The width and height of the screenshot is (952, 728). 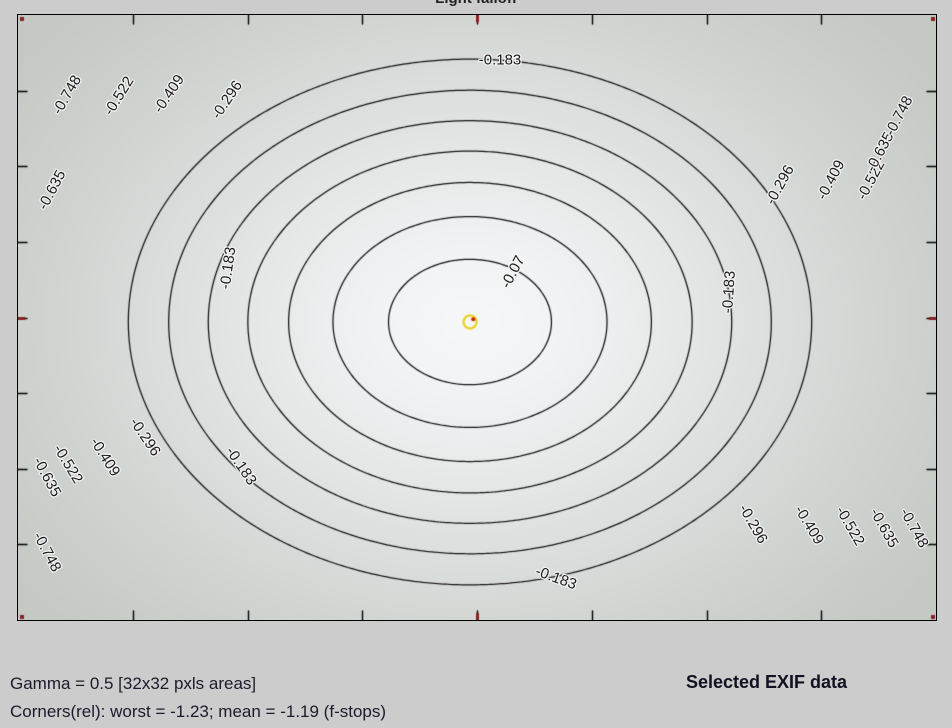 I want to click on page-title: Light falloff, so click(x=476, y=3).